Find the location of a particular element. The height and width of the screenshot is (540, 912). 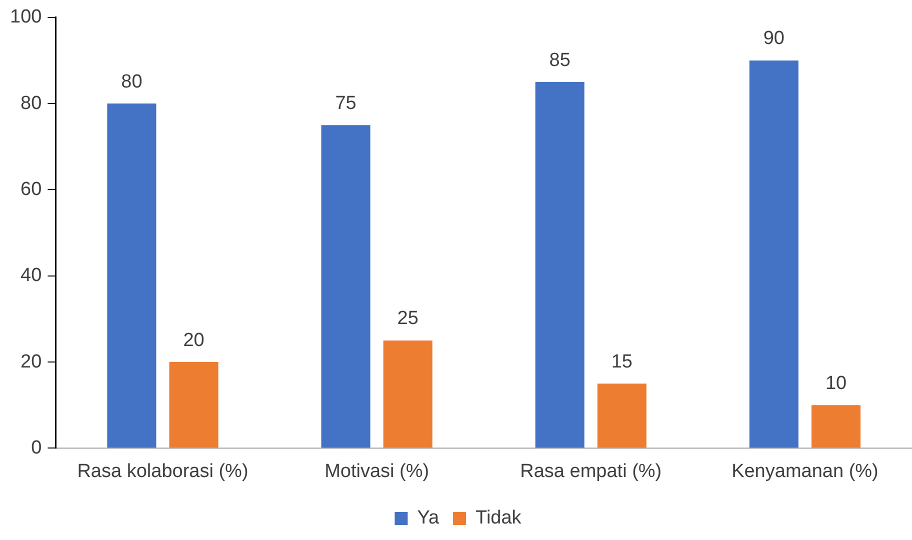

y-tick-label: 60 is located at coordinates (31, 189).